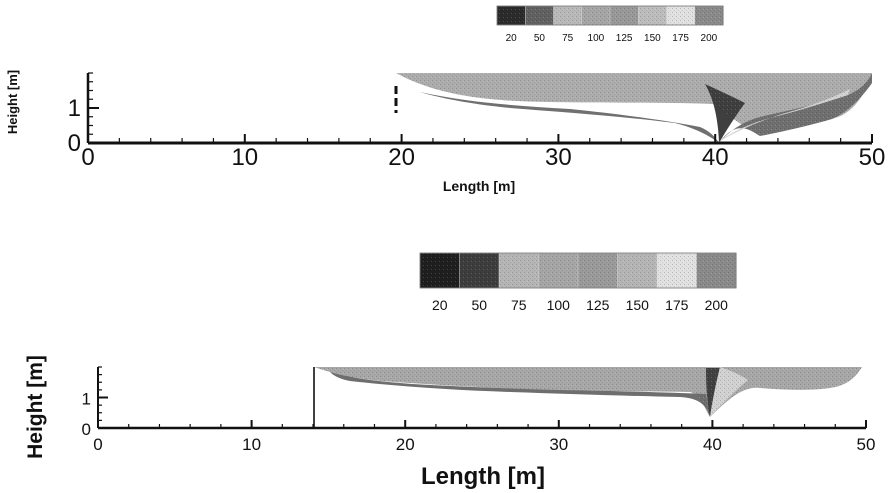 This screenshot has height=493, width=889. I want to click on x-axis-label-2: Length [m], so click(483, 476).